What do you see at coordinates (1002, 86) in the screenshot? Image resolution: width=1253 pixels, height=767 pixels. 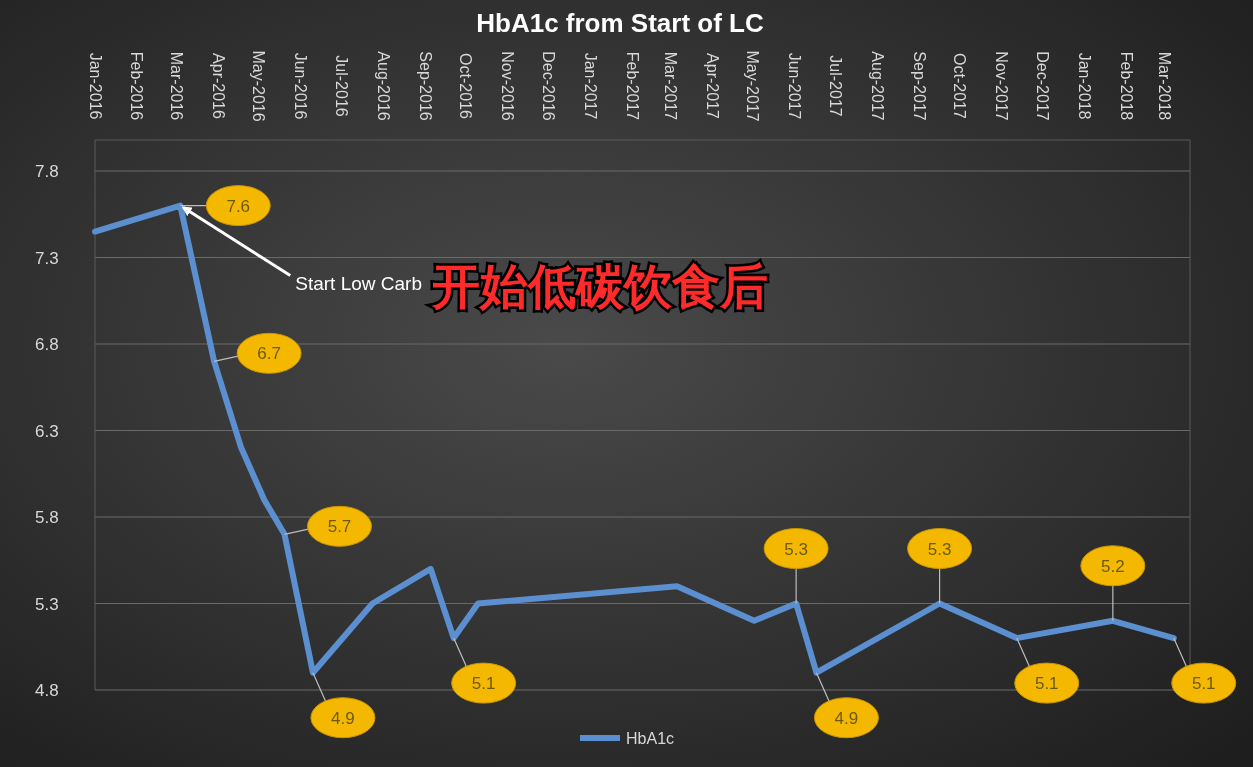 I see `x-tick-label: Nov-2017` at bounding box center [1002, 86].